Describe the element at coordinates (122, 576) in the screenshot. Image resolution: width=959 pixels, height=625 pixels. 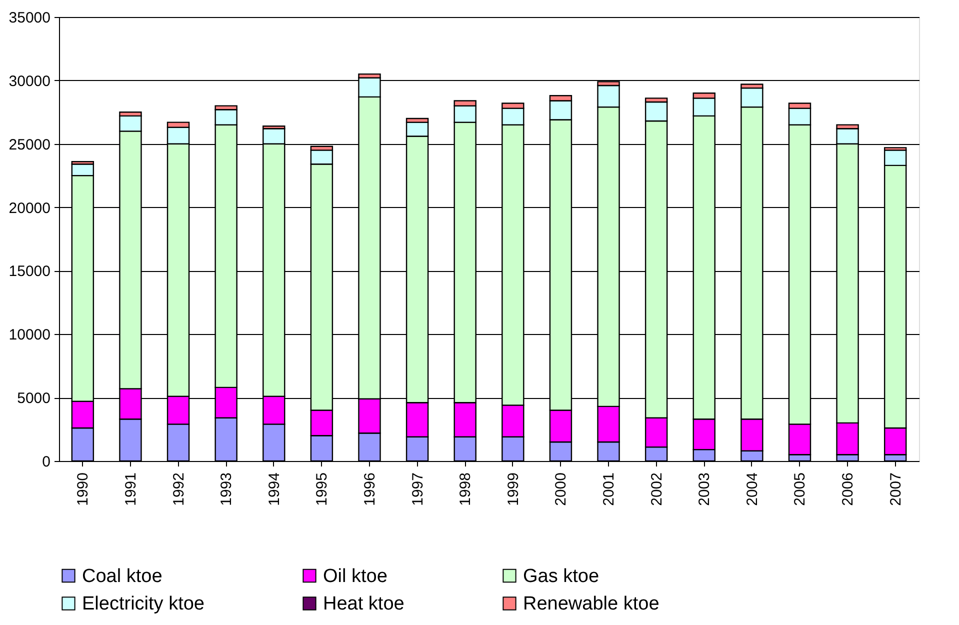
I see `legend-label: Coal ktoe` at that location.